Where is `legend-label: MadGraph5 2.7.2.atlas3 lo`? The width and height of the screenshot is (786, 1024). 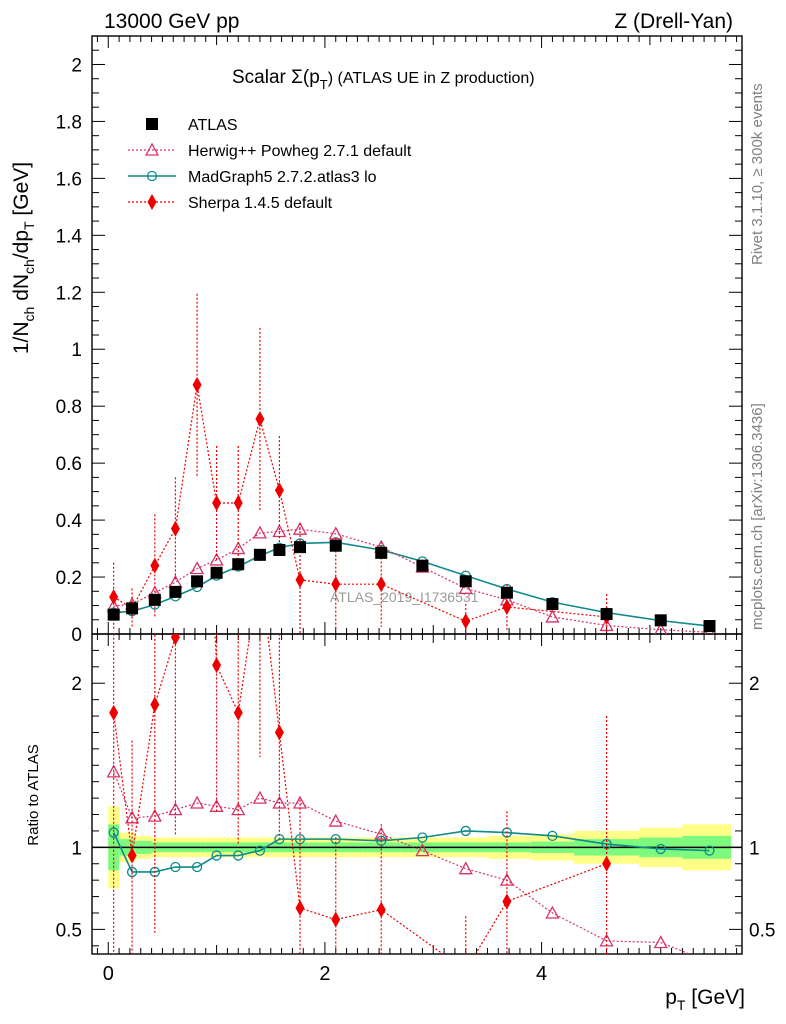 legend-label: MadGraph5 2.7.2.atlas3 lo is located at coordinates (282, 177).